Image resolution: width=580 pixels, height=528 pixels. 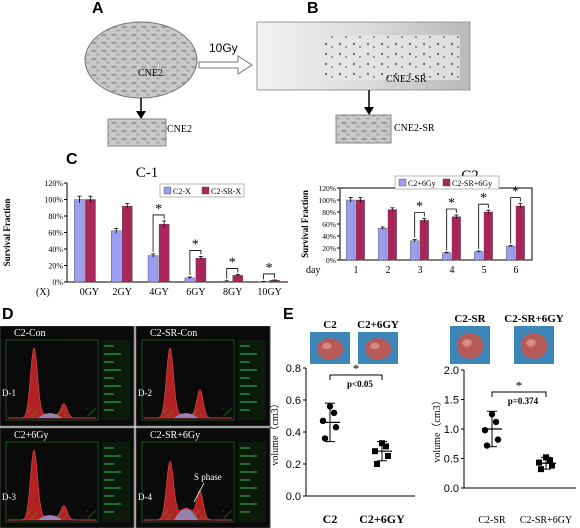 What do you see at coordinates (382, 519) in the screenshot?
I see `group-label: C2+6GY` at bounding box center [382, 519].